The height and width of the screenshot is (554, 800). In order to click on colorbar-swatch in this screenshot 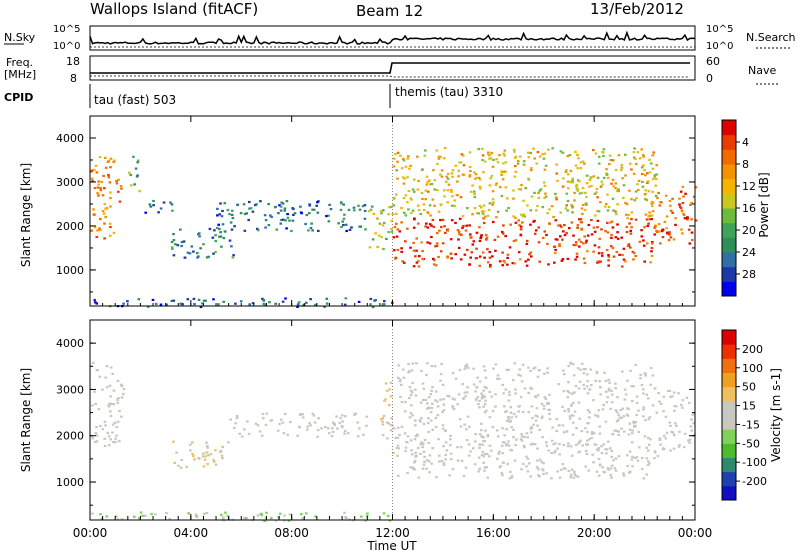, I will do `click(729, 186)`.